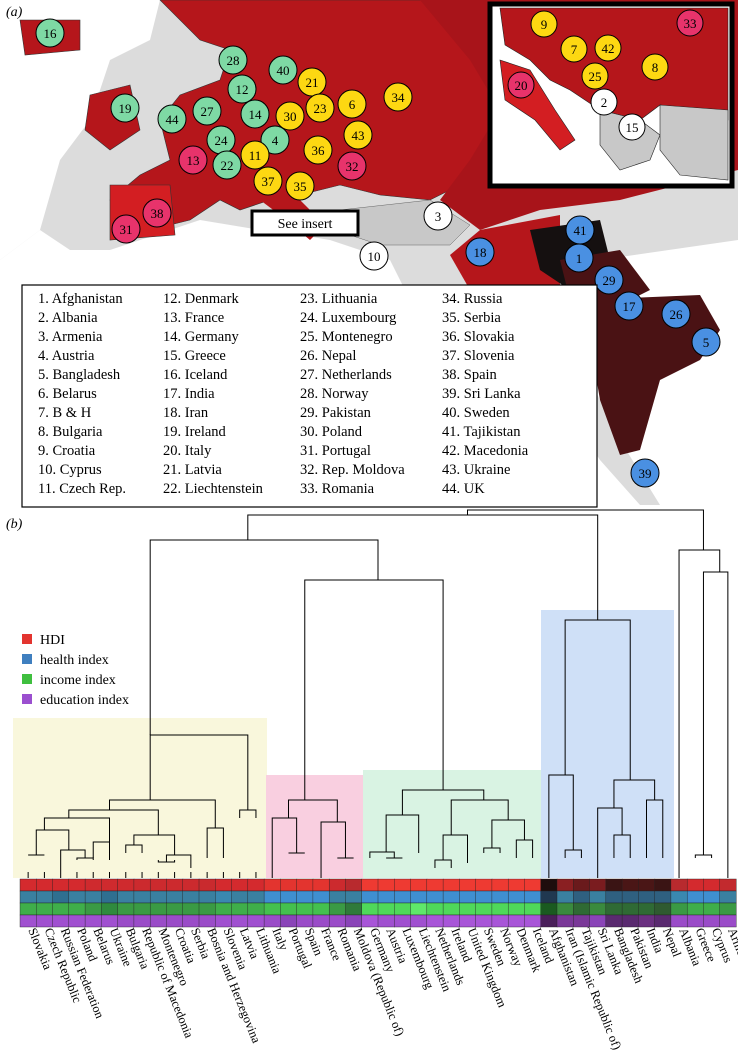 The height and width of the screenshot is (1060, 738). What do you see at coordinates (52, 640) in the screenshot?
I see `legend-label: HDI` at bounding box center [52, 640].